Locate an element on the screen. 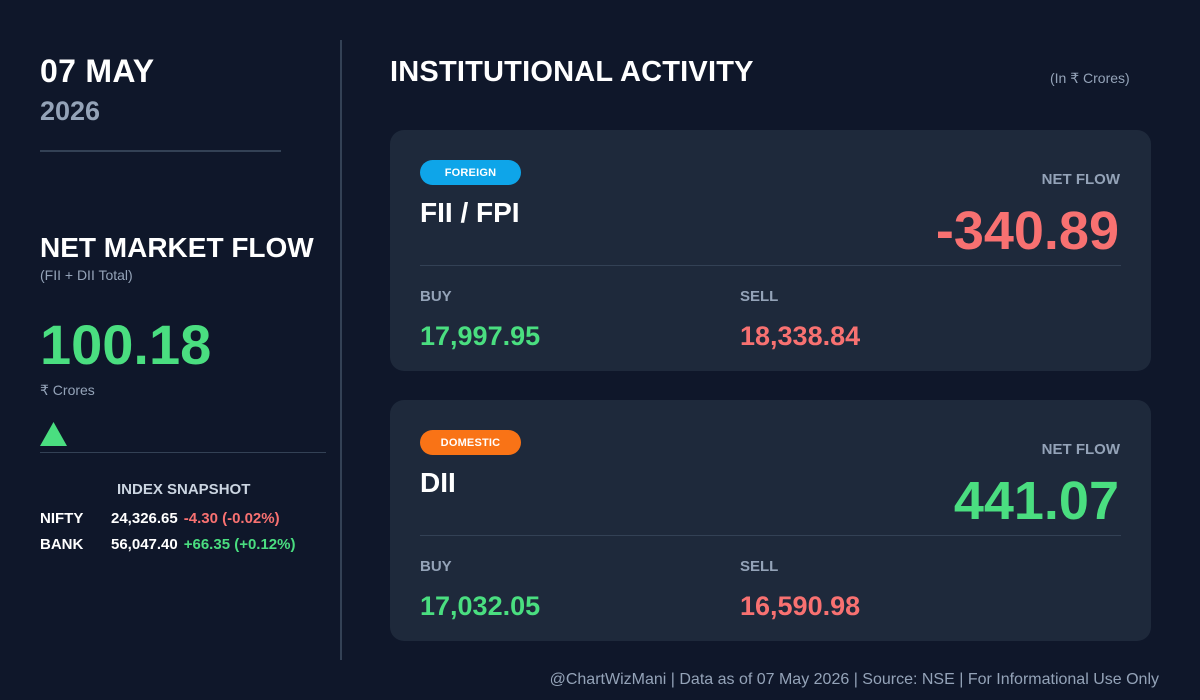 This screenshot has width=1200, height=700. fii-card-divider is located at coordinates (770, 265).